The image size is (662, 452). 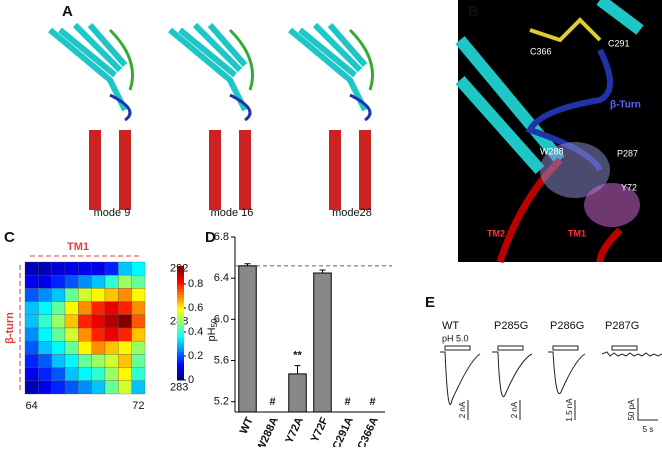 I want to click on traces, so click(x=551, y=383).